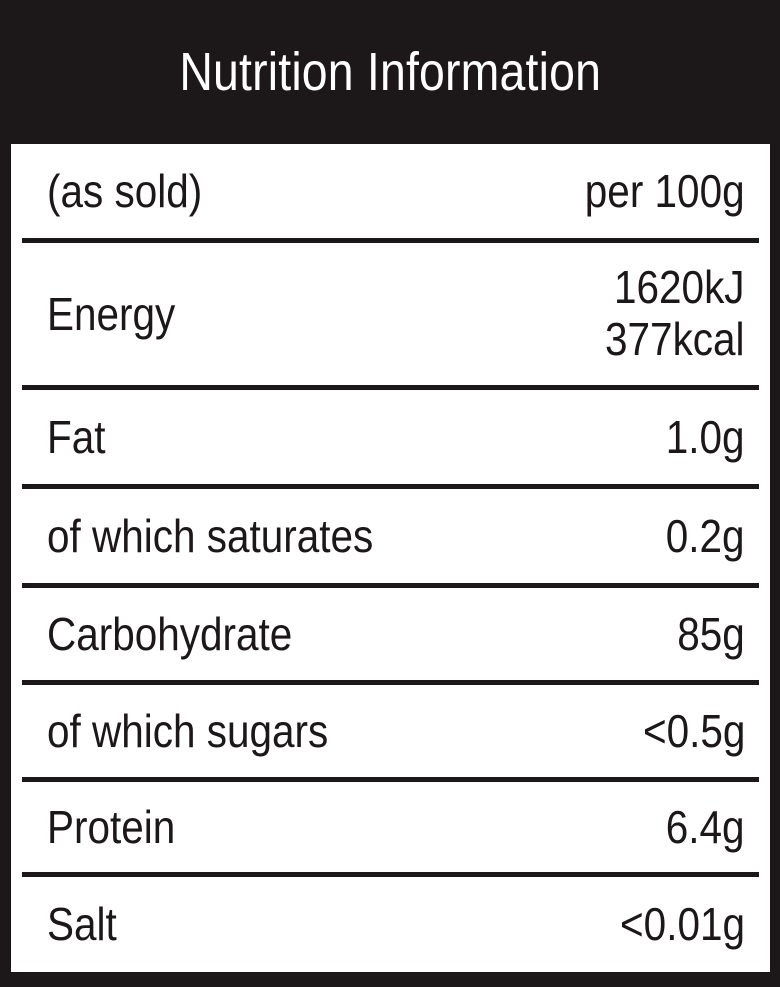 Image resolution: width=780 pixels, height=987 pixels. What do you see at coordinates (111, 313) in the screenshot?
I see `nutrient-label-energy: Energy` at bounding box center [111, 313].